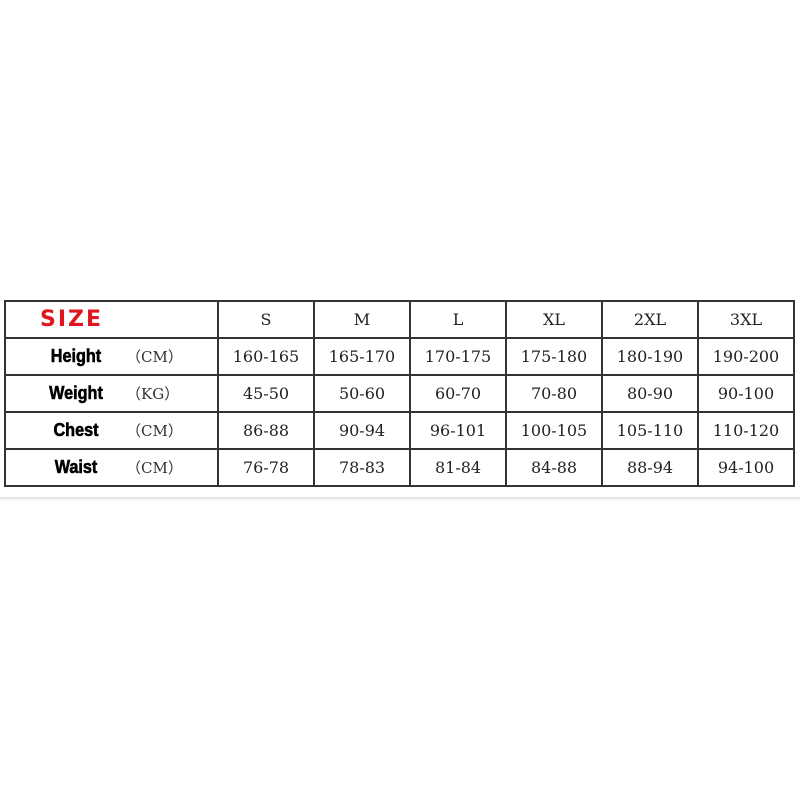 This screenshot has height=800, width=800. I want to click on measure-unit: （KG）, so click(153, 394).